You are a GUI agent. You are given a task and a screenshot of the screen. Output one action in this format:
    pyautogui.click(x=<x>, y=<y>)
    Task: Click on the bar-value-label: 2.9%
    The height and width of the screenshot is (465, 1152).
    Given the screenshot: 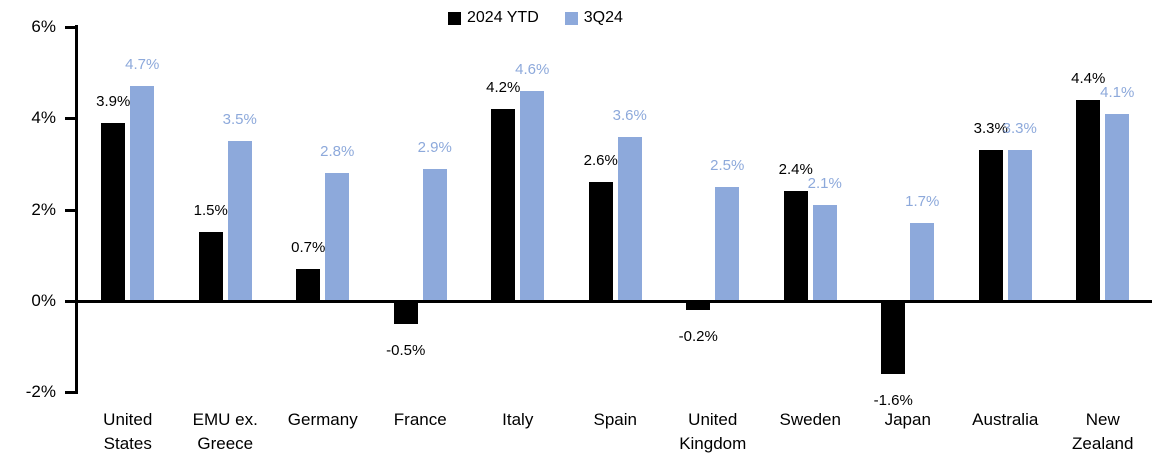 What is the action you would take?
    pyautogui.click(x=434, y=147)
    